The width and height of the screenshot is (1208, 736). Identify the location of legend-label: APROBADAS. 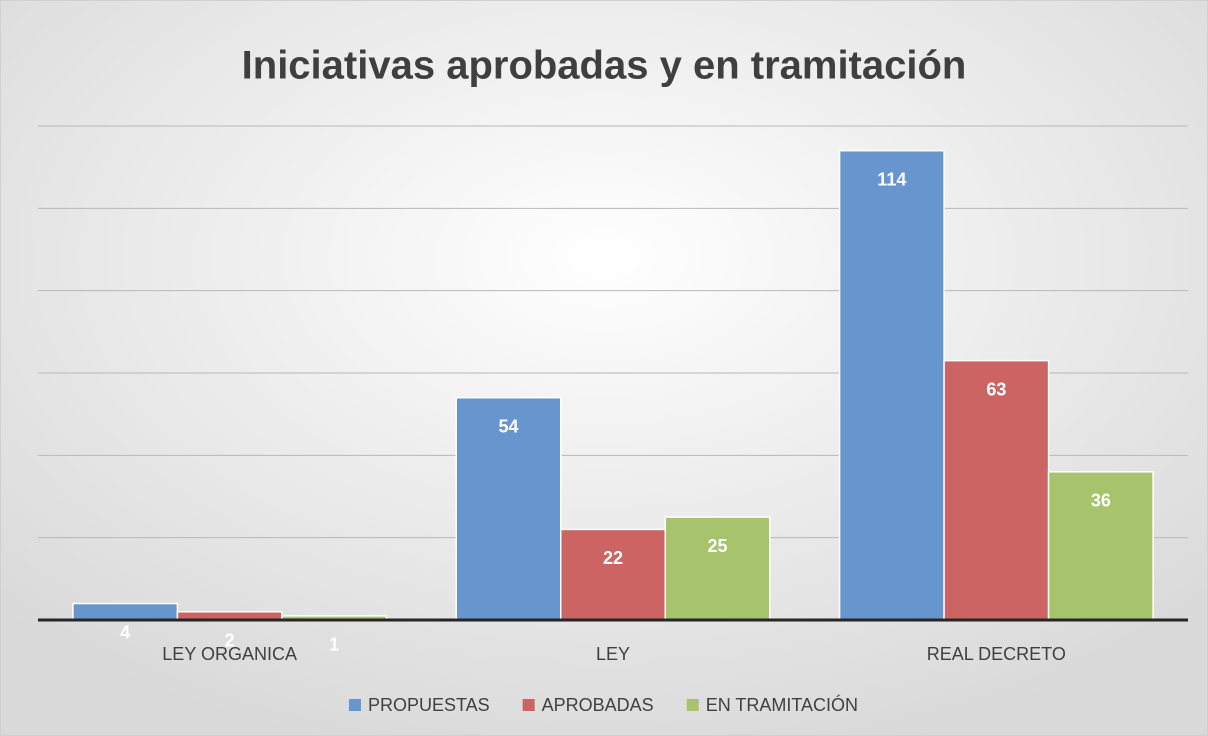
(598, 705).